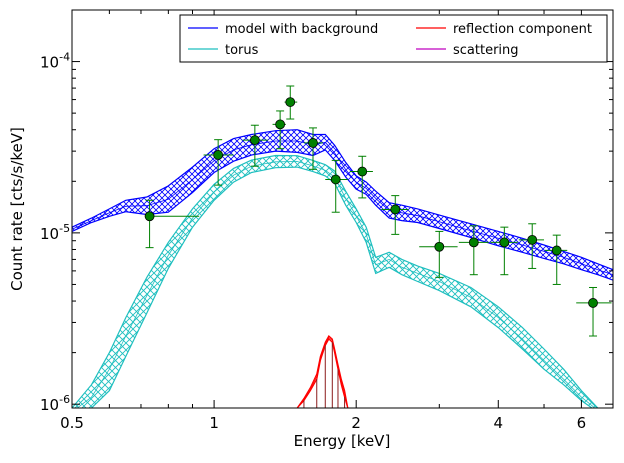 This screenshot has width=624, height=463. I want to click on y-tick-label: 10⁻⁴, so click(55, 61).